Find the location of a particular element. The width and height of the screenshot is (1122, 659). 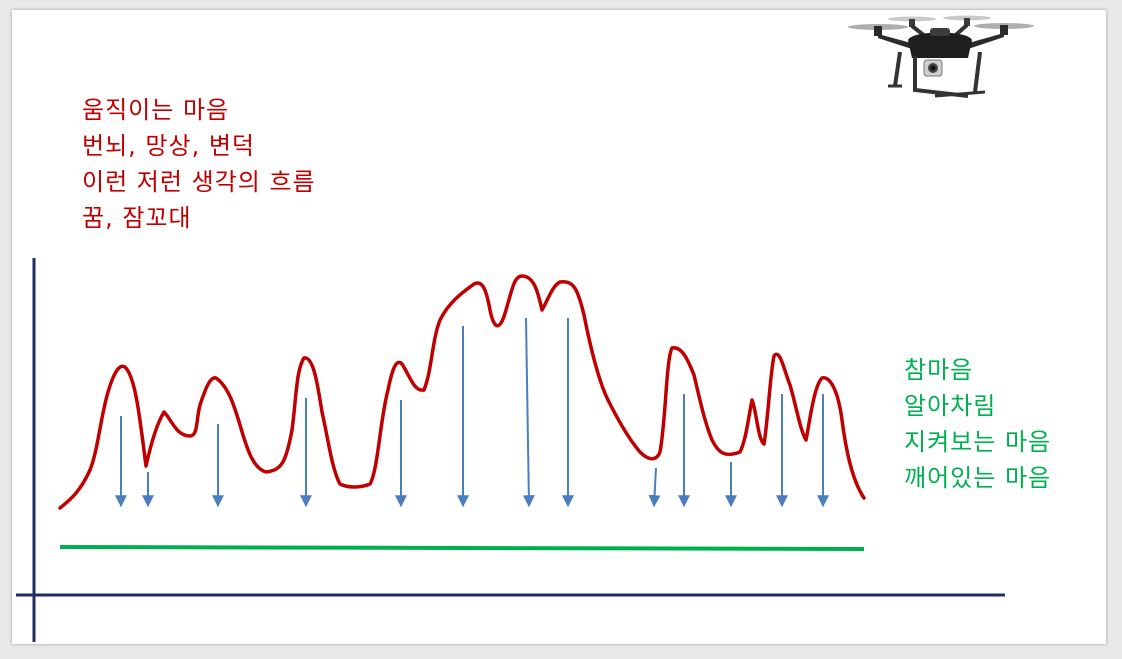

awareness-baseline is located at coordinates (462, 548).